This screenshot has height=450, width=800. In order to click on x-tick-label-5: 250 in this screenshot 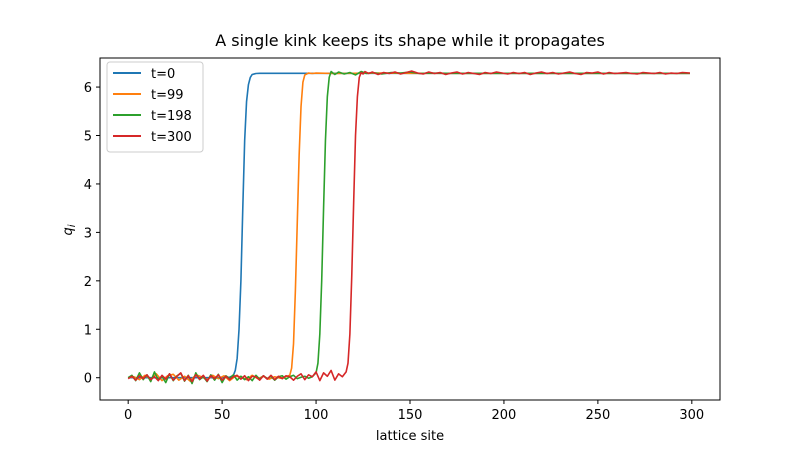, I will do `click(597, 415)`.